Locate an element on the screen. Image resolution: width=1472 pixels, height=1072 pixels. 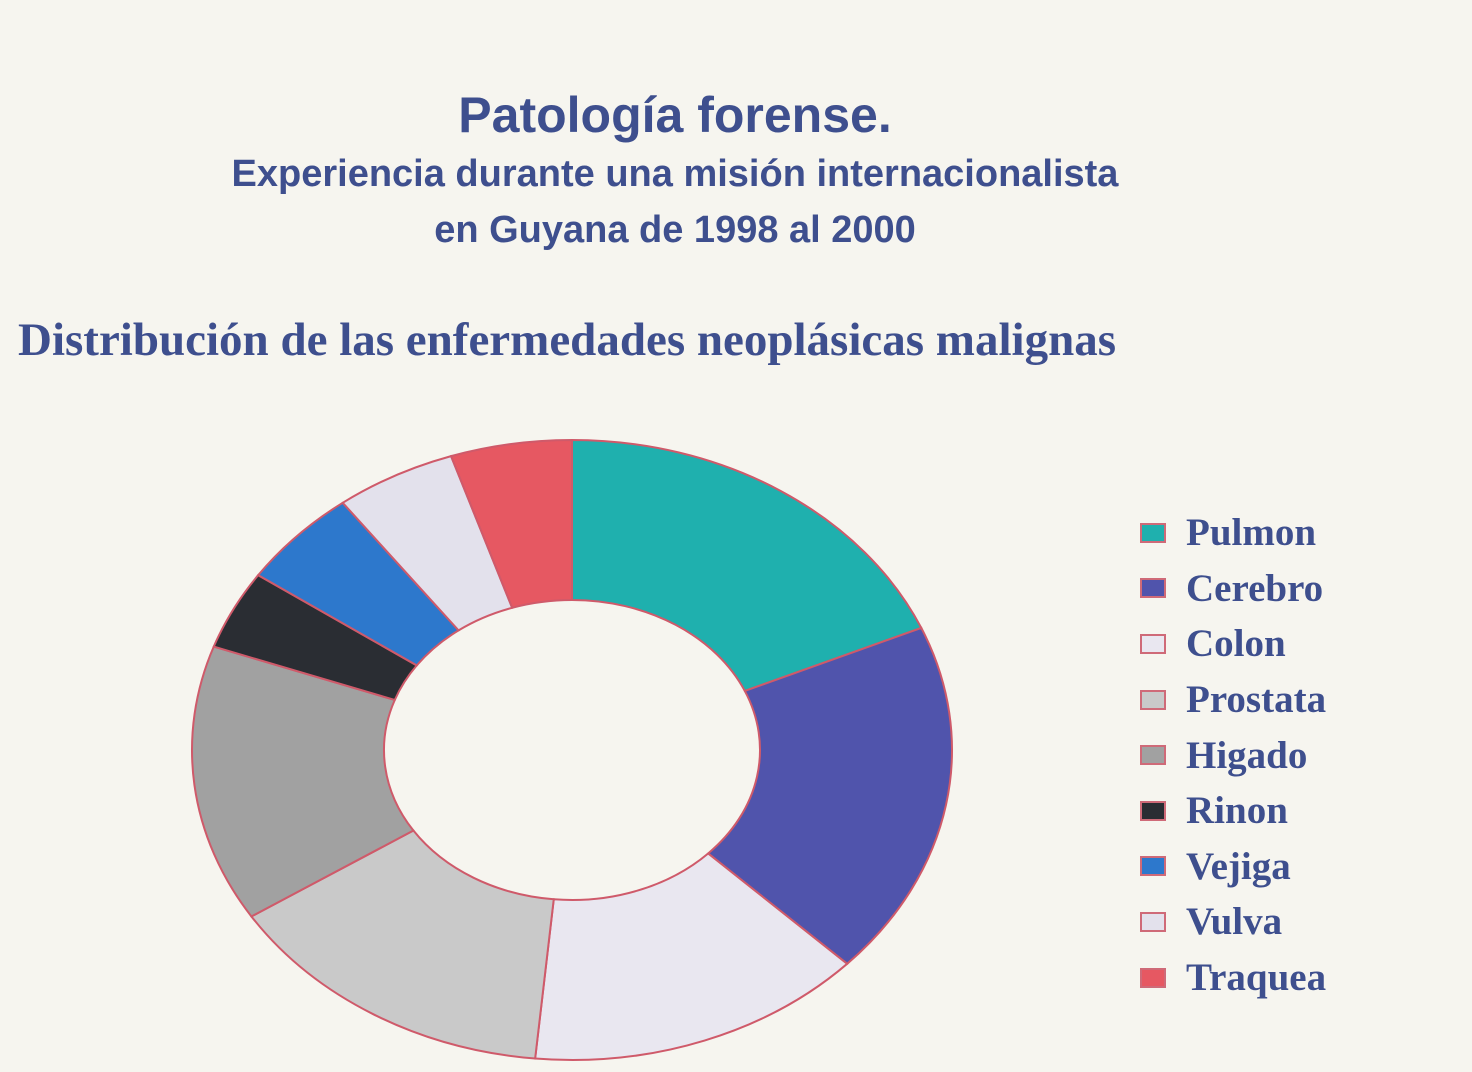
legend-label: Higado is located at coordinates (1247, 755).